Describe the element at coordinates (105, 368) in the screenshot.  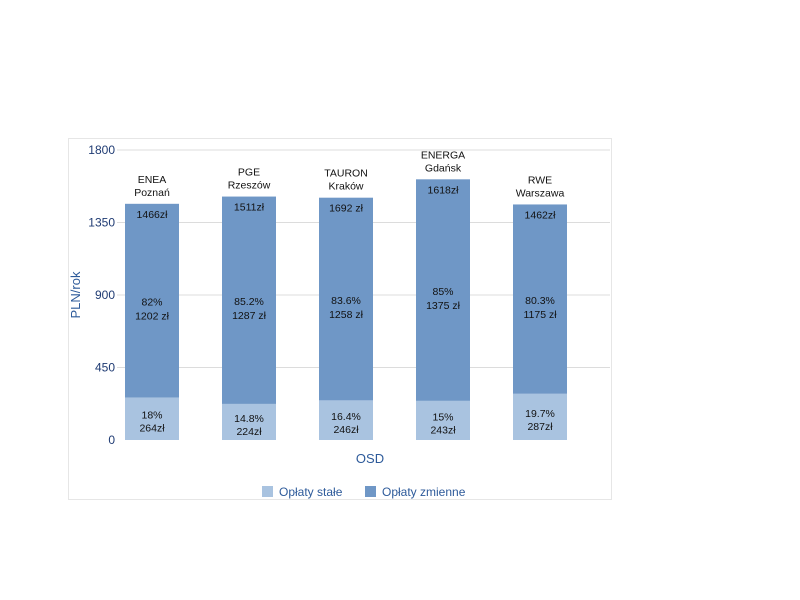
I see `y-tick-label: 450` at that location.